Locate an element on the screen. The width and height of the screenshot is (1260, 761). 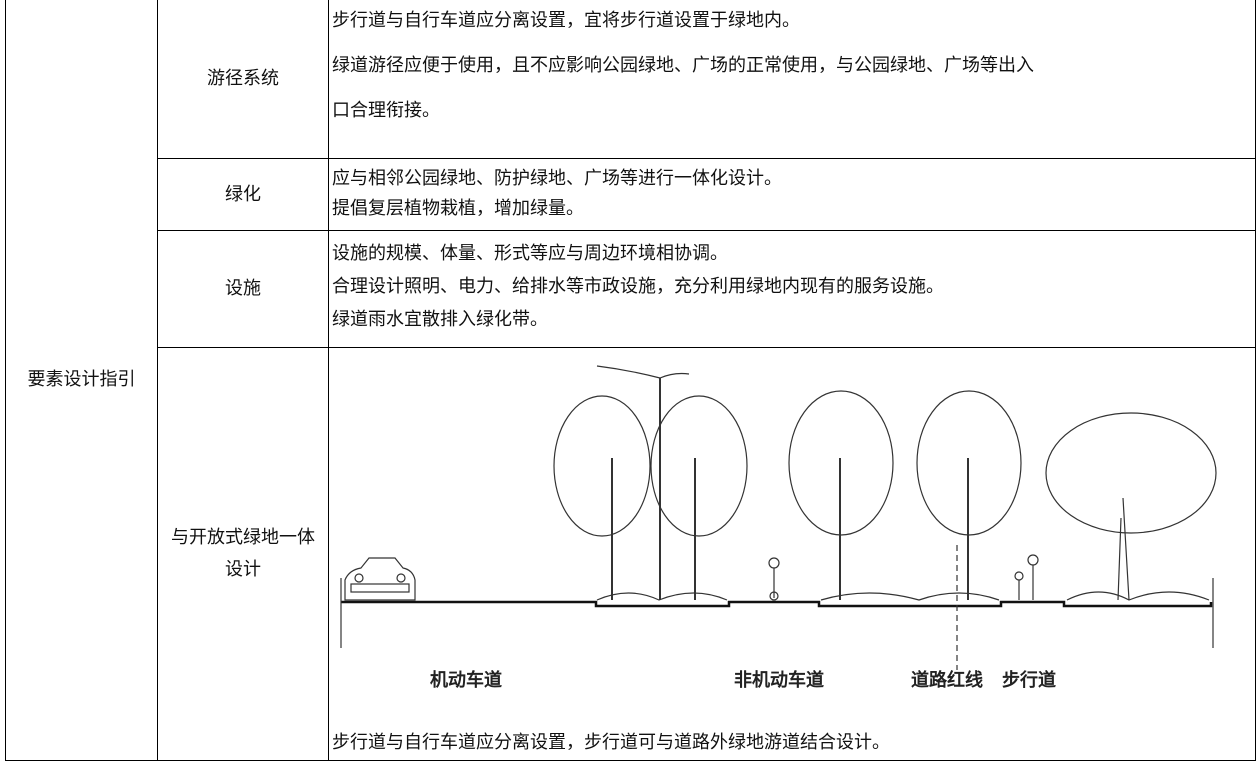
row-label-cell: 设施 is located at coordinates (243, 289).